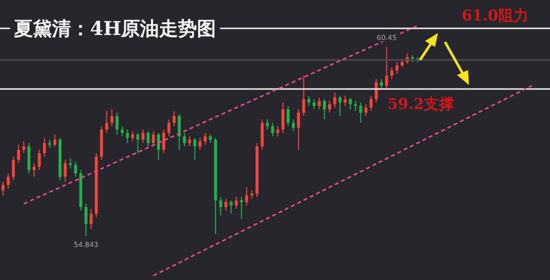  What do you see at coordinates (115, 29) in the screenshot?
I see `text: 夏黛清：4H原油走势图` at bounding box center [115, 29].